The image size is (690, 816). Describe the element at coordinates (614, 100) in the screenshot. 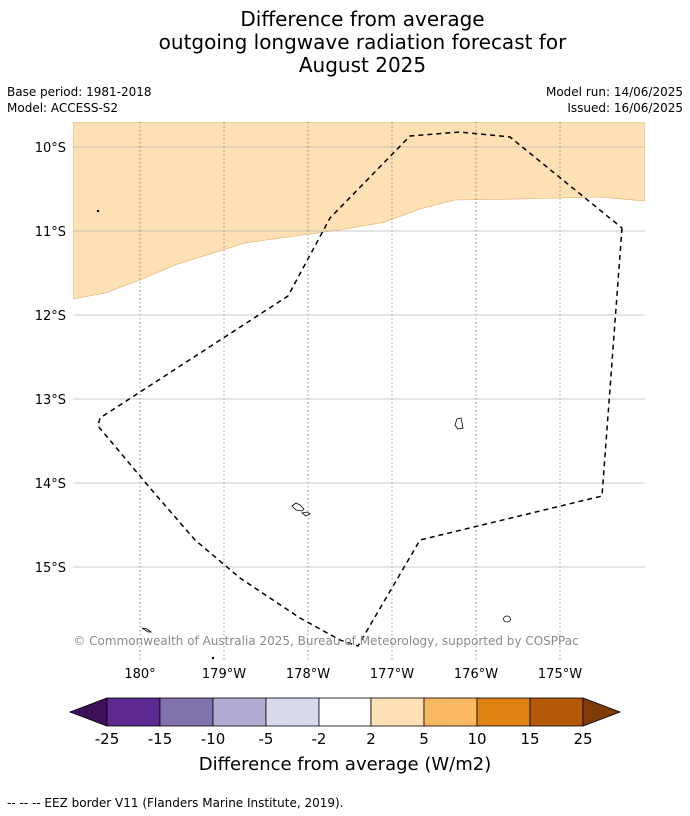

I see `meta-right: Model run: 14/06/2025 Issued: 16/06/2025` at that location.